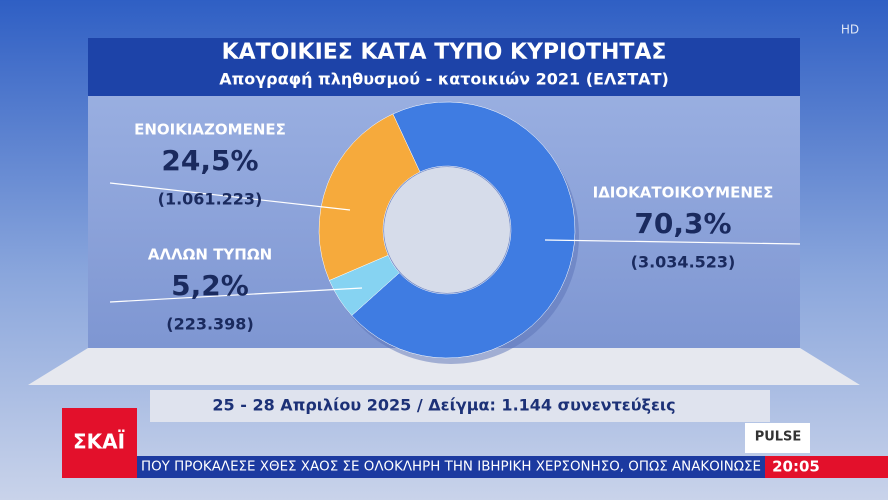  What do you see at coordinates (444, 67) in the screenshot?
I see `title-banner` at bounding box center [444, 67].